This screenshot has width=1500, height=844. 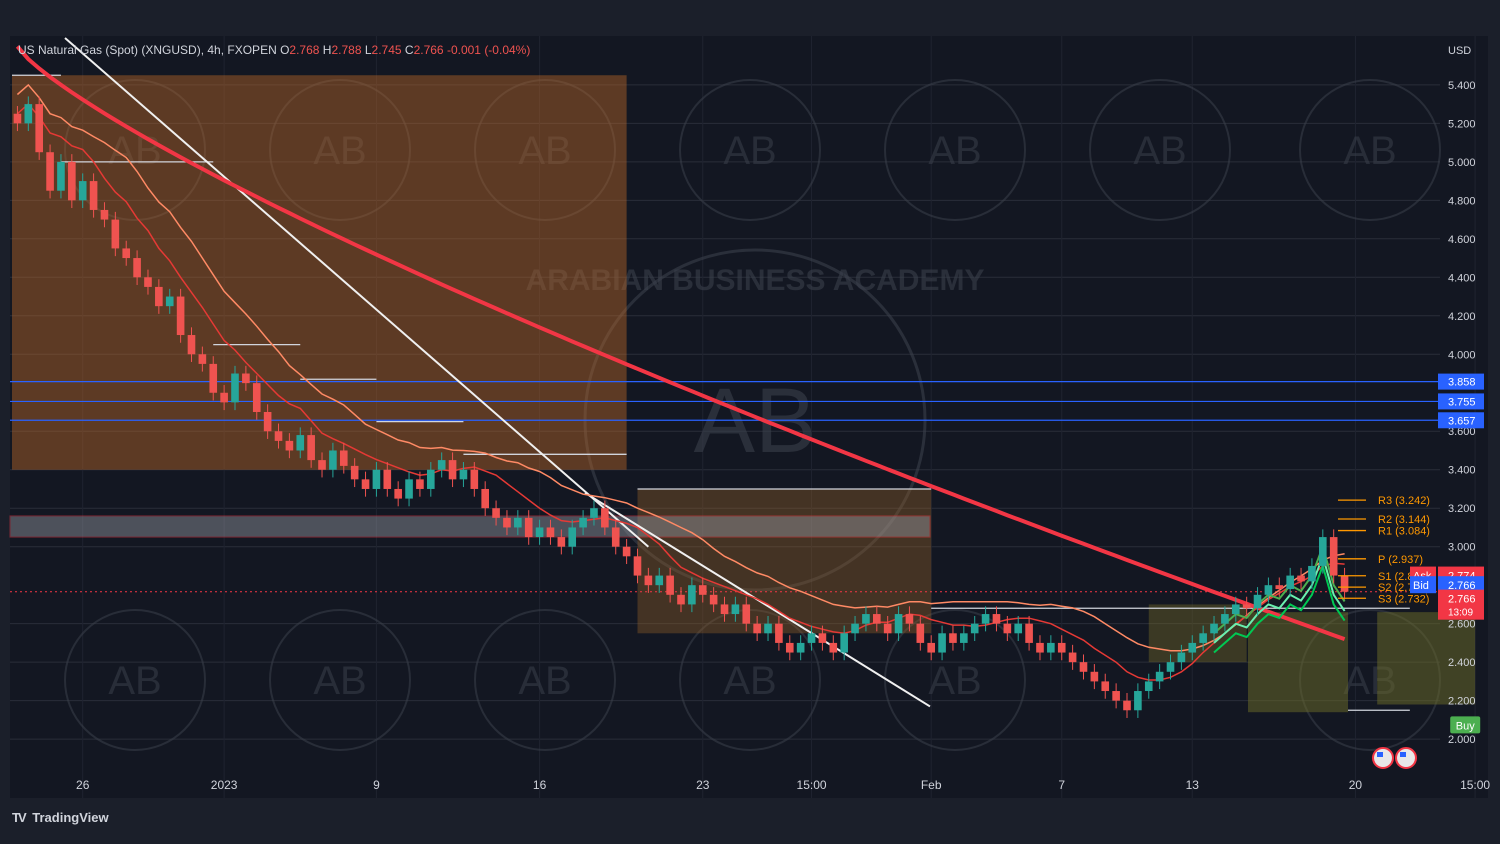 I want to click on pivot-label: R3 (3.242), so click(x=1404, y=501).